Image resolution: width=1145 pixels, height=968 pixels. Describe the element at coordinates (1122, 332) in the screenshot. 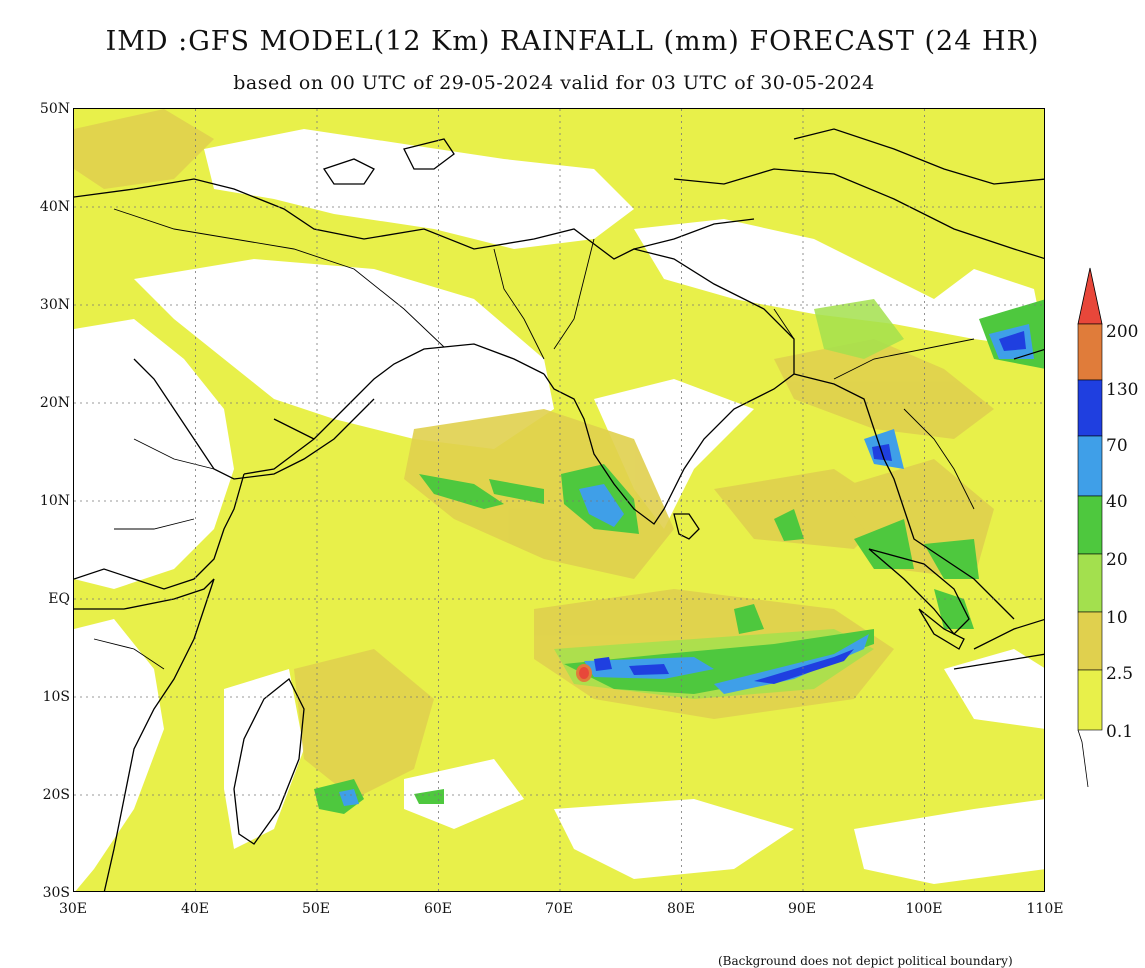

I see `legend-label-200: 200` at that location.